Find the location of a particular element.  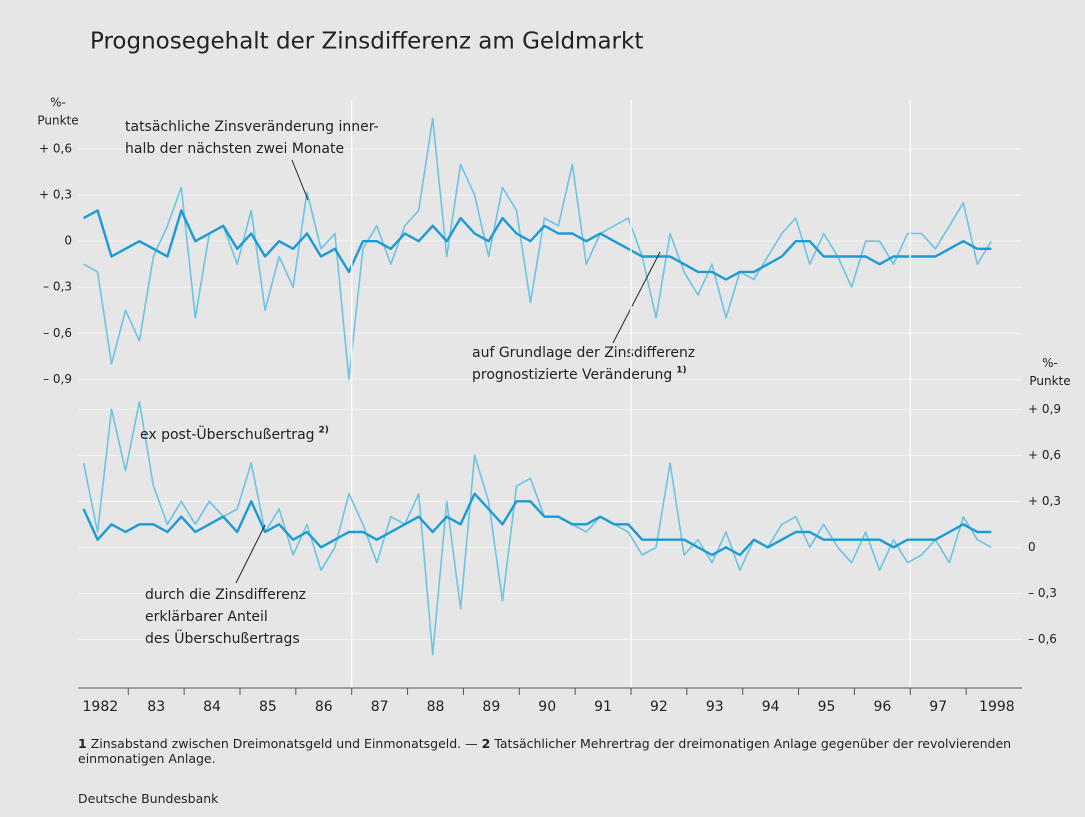

x-tick-label: 1998 is located at coordinates (997, 707).